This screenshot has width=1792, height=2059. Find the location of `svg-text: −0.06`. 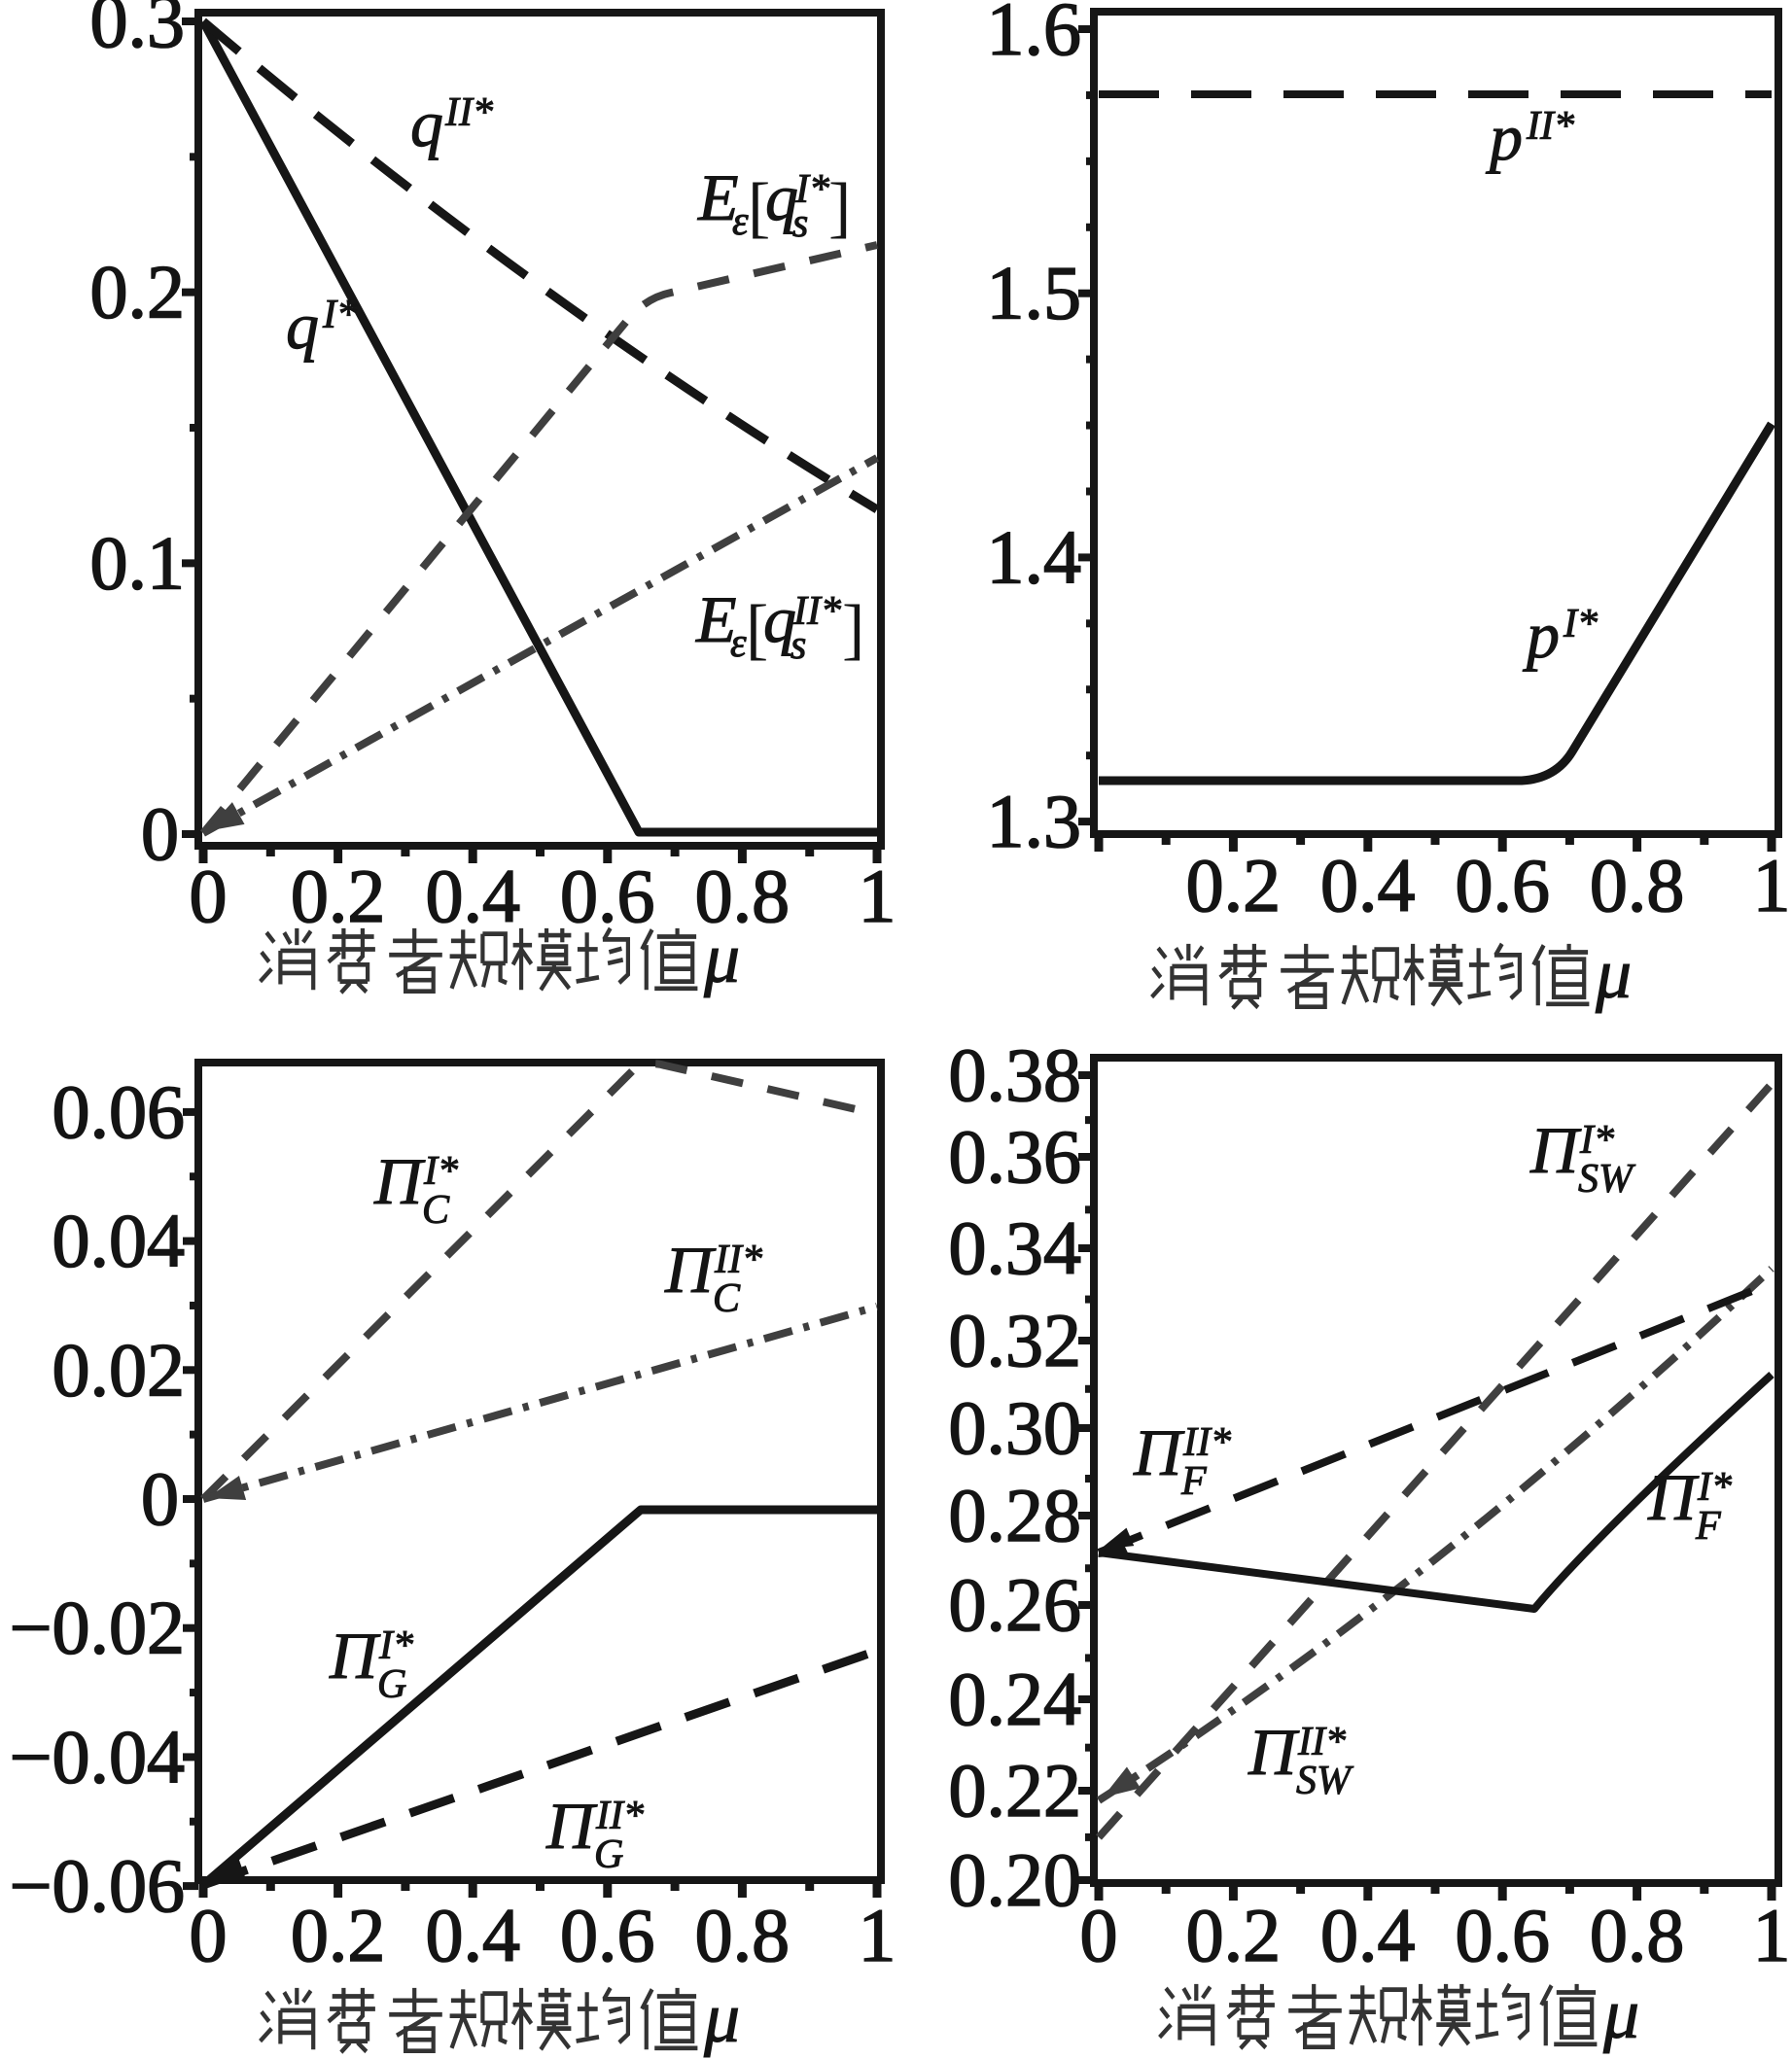

svg-text: −0.06 is located at coordinates (98, 1886).